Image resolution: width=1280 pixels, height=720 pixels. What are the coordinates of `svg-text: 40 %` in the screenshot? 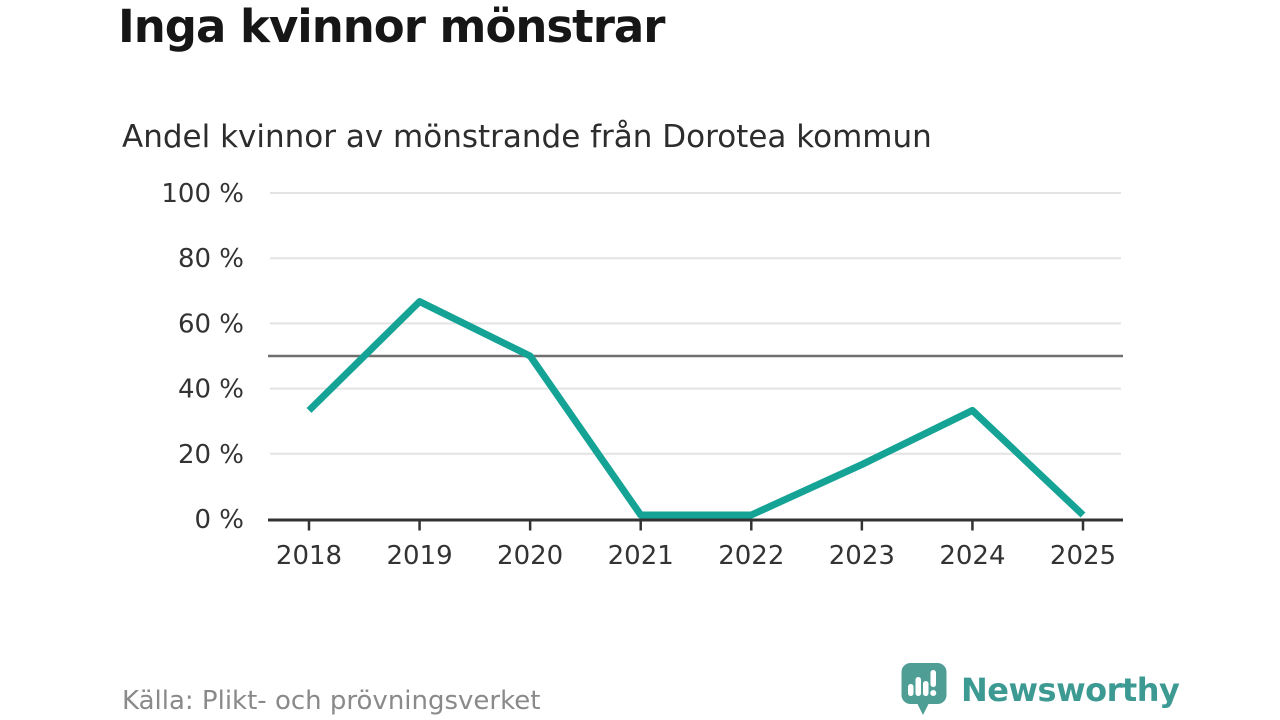 It's located at (211, 390).